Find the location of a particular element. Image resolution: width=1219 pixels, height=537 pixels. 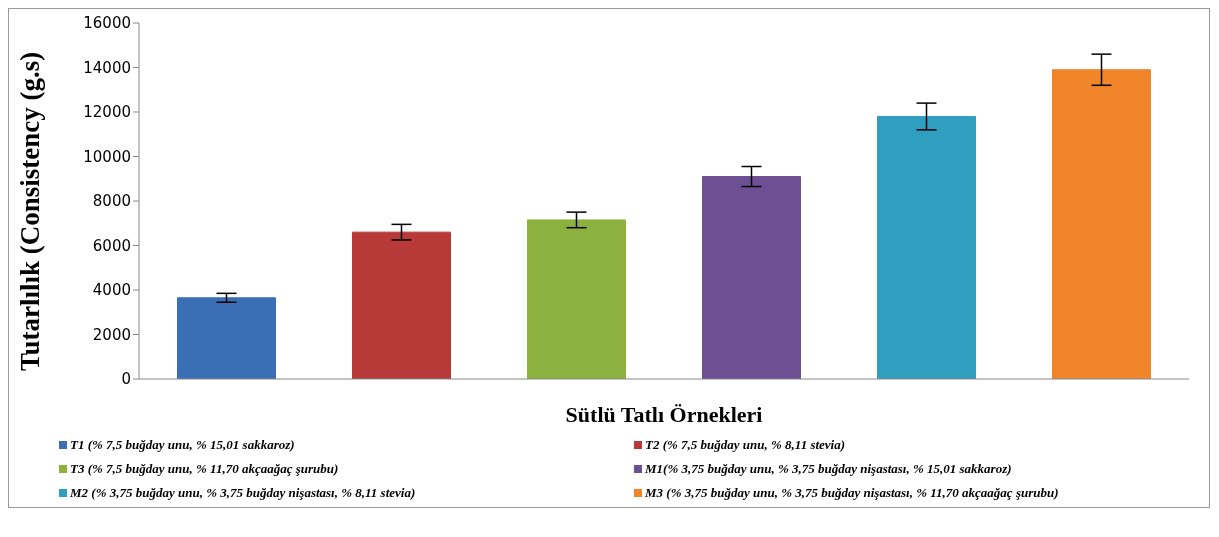

legend-label: T1 (% 7,5 buğday unu, % 15,01 sakkaroz) is located at coordinates (182, 445).